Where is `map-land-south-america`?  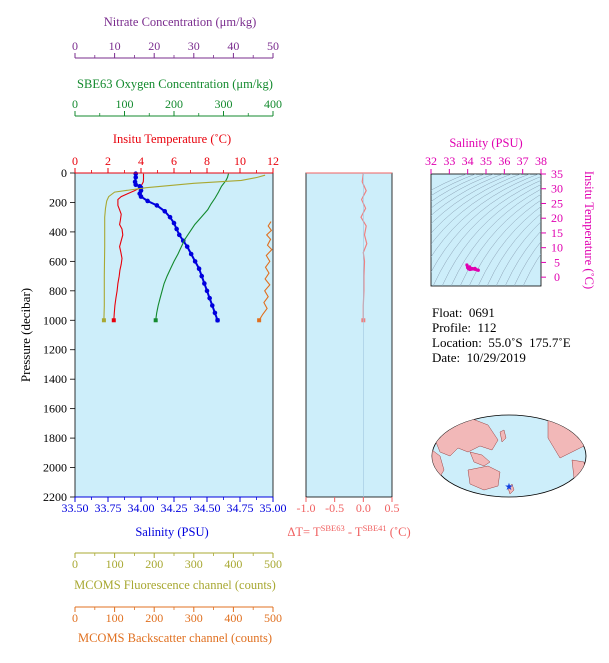 map-land-south-america is located at coordinates (578, 475).